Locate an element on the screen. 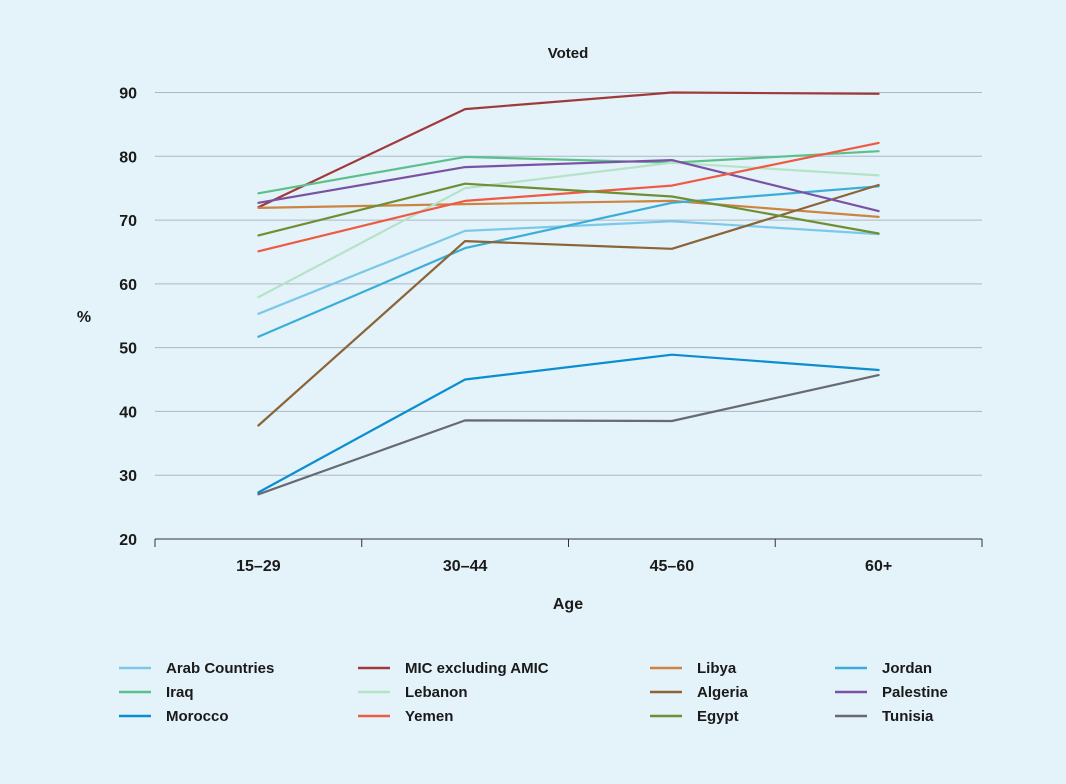 The height and width of the screenshot is (784, 1066). axes is located at coordinates (568, 542).